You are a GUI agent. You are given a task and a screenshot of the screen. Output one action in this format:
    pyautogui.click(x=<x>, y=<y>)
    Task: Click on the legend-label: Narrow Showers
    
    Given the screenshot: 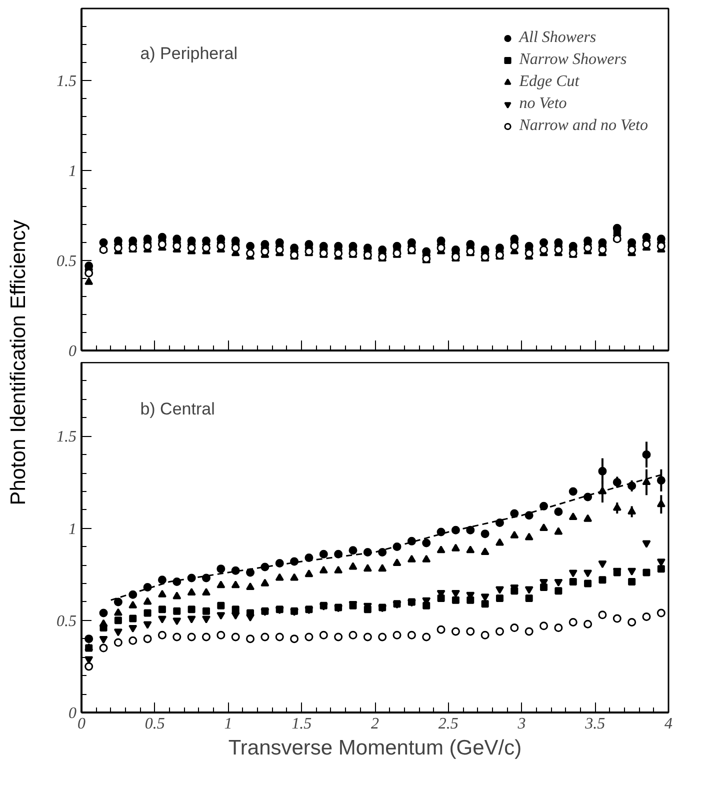 What is the action you would take?
    pyautogui.click(x=573, y=60)
    